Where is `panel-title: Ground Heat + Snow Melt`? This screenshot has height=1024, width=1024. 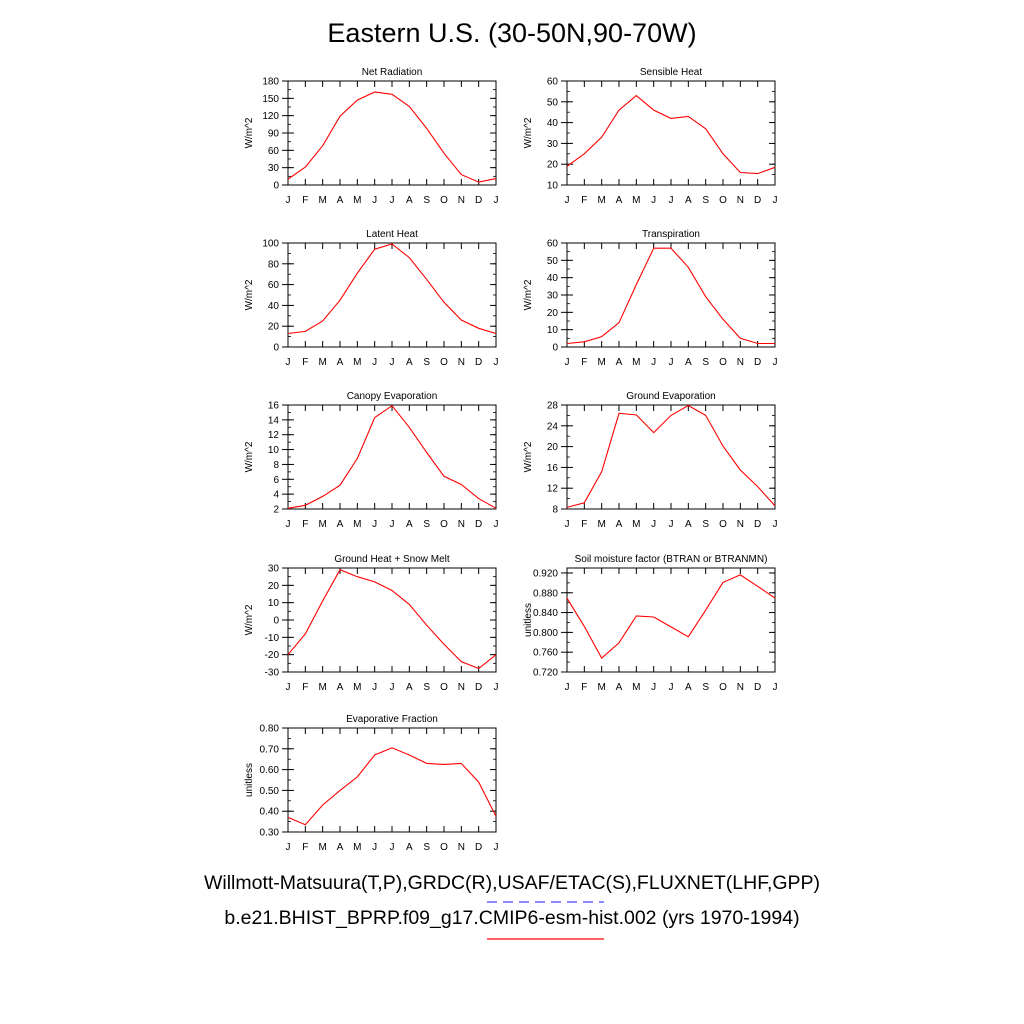 panel-title: Ground Heat + Snow Melt is located at coordinates (392, 559).